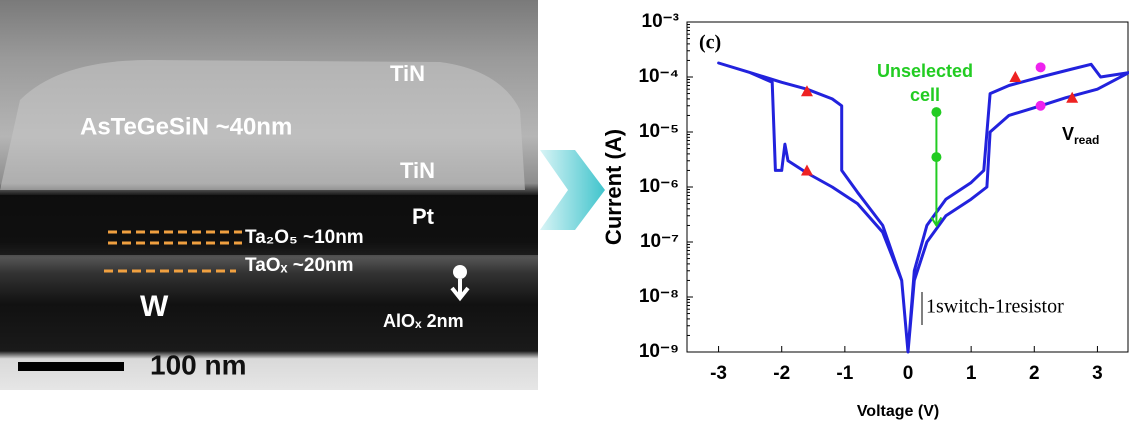 The image size is (1129, 428). Describe the element at coordinates (423, 321) in the screenshot. I see `image-label: AlOₓ 2nm` at that location.